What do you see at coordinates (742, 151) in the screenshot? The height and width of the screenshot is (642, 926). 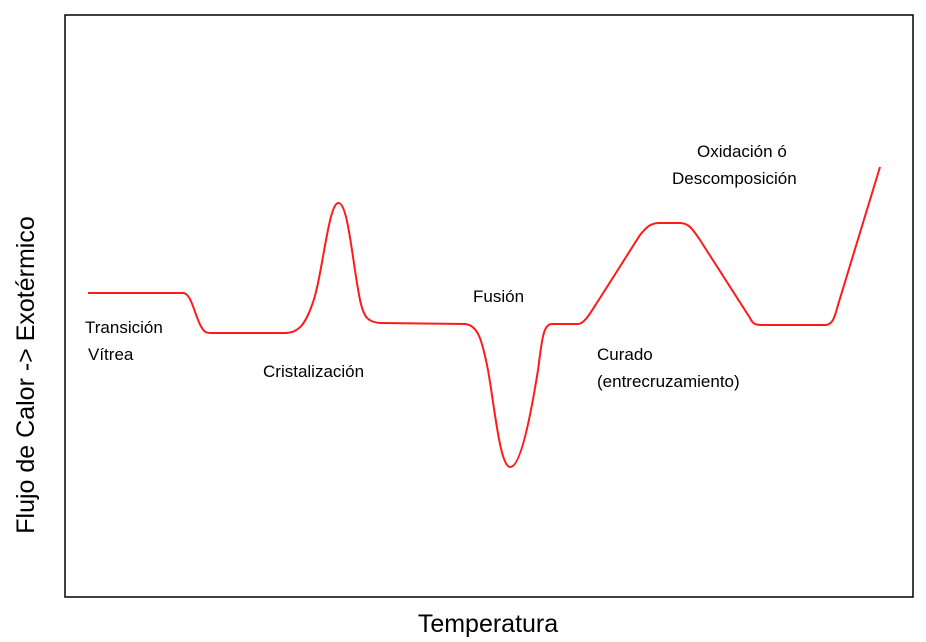 I see `annotation: Oxidación ó` at bounding box center [742, 151].